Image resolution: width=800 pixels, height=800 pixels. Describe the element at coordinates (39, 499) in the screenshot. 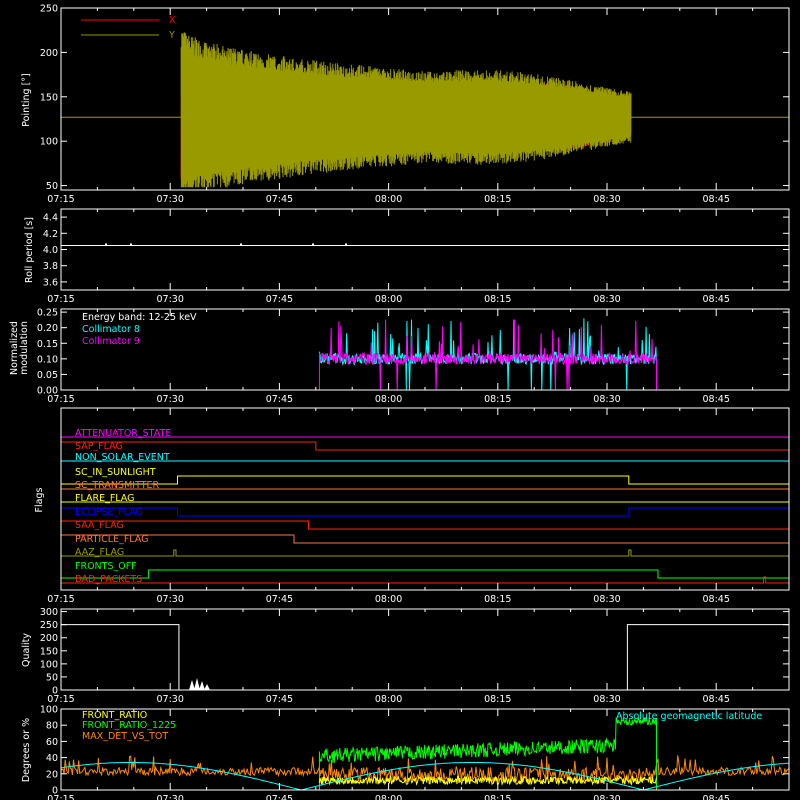

I see `flags-ylabel: Flags` at that location.